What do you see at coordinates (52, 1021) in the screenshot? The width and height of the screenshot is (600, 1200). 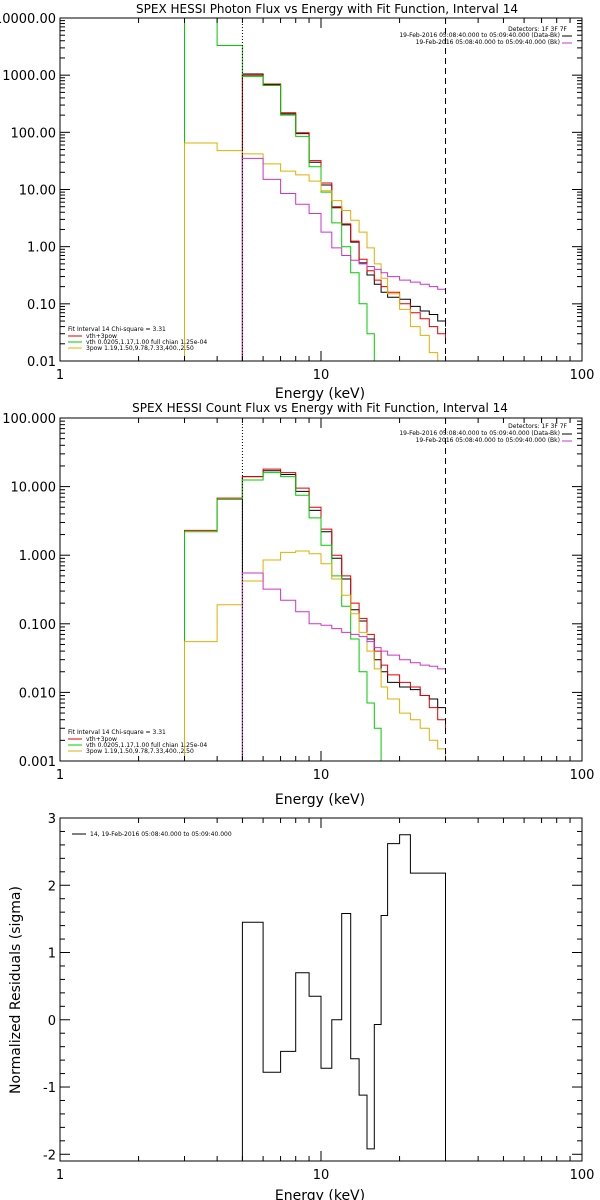 I see `y-tick-label: 0` at bounding box center [52, 1021].